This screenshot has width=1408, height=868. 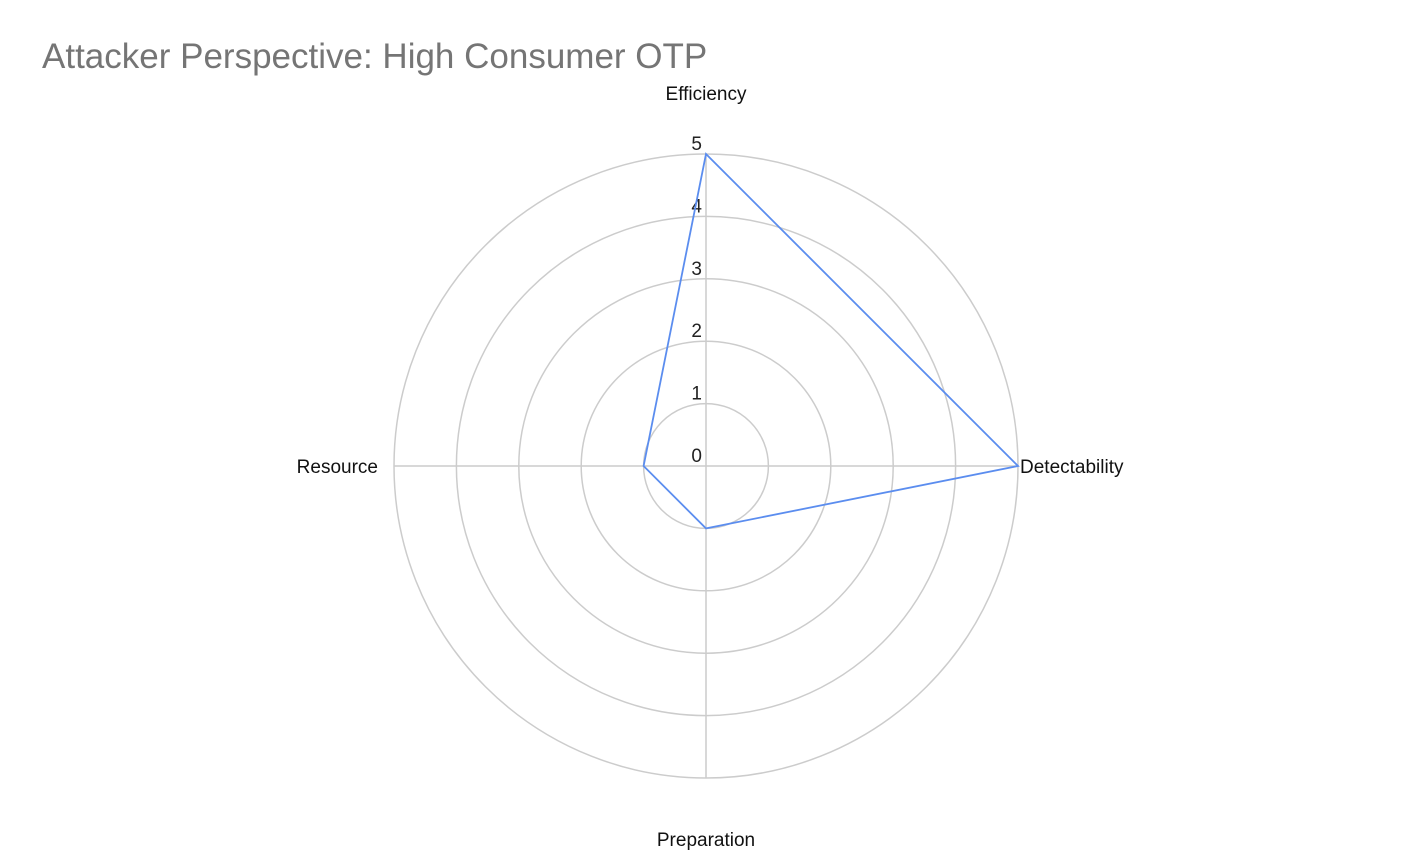 I want to click on tick-label: 0, so click(x=696, y=456).